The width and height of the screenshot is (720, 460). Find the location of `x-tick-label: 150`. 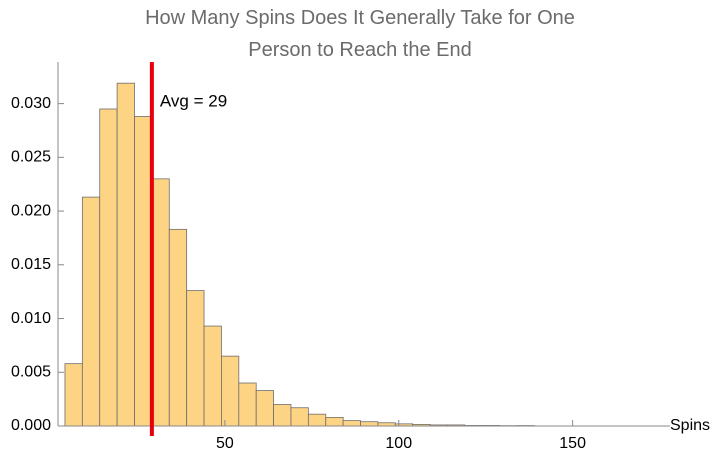

x-tick-label: 150 is located at coordinates (572, 443).